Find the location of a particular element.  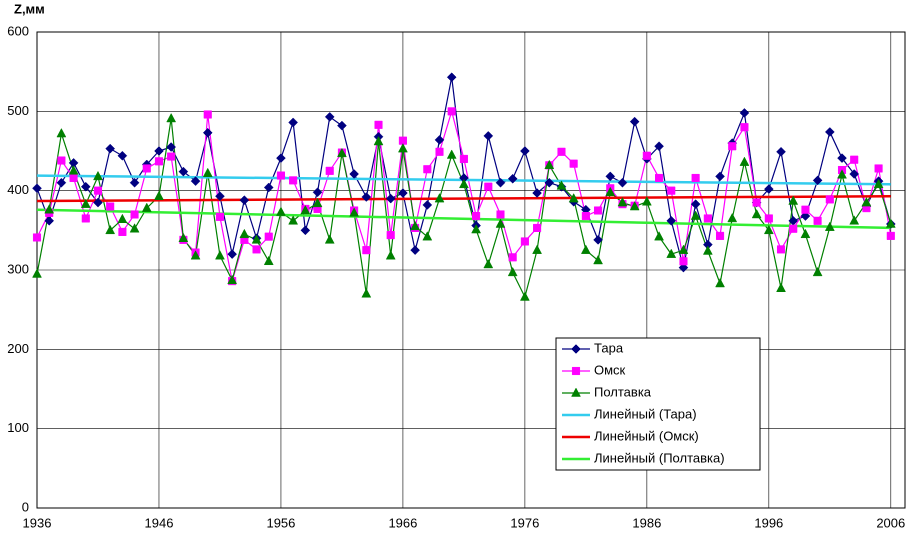

trend-line is located at coordinates (463, 198).